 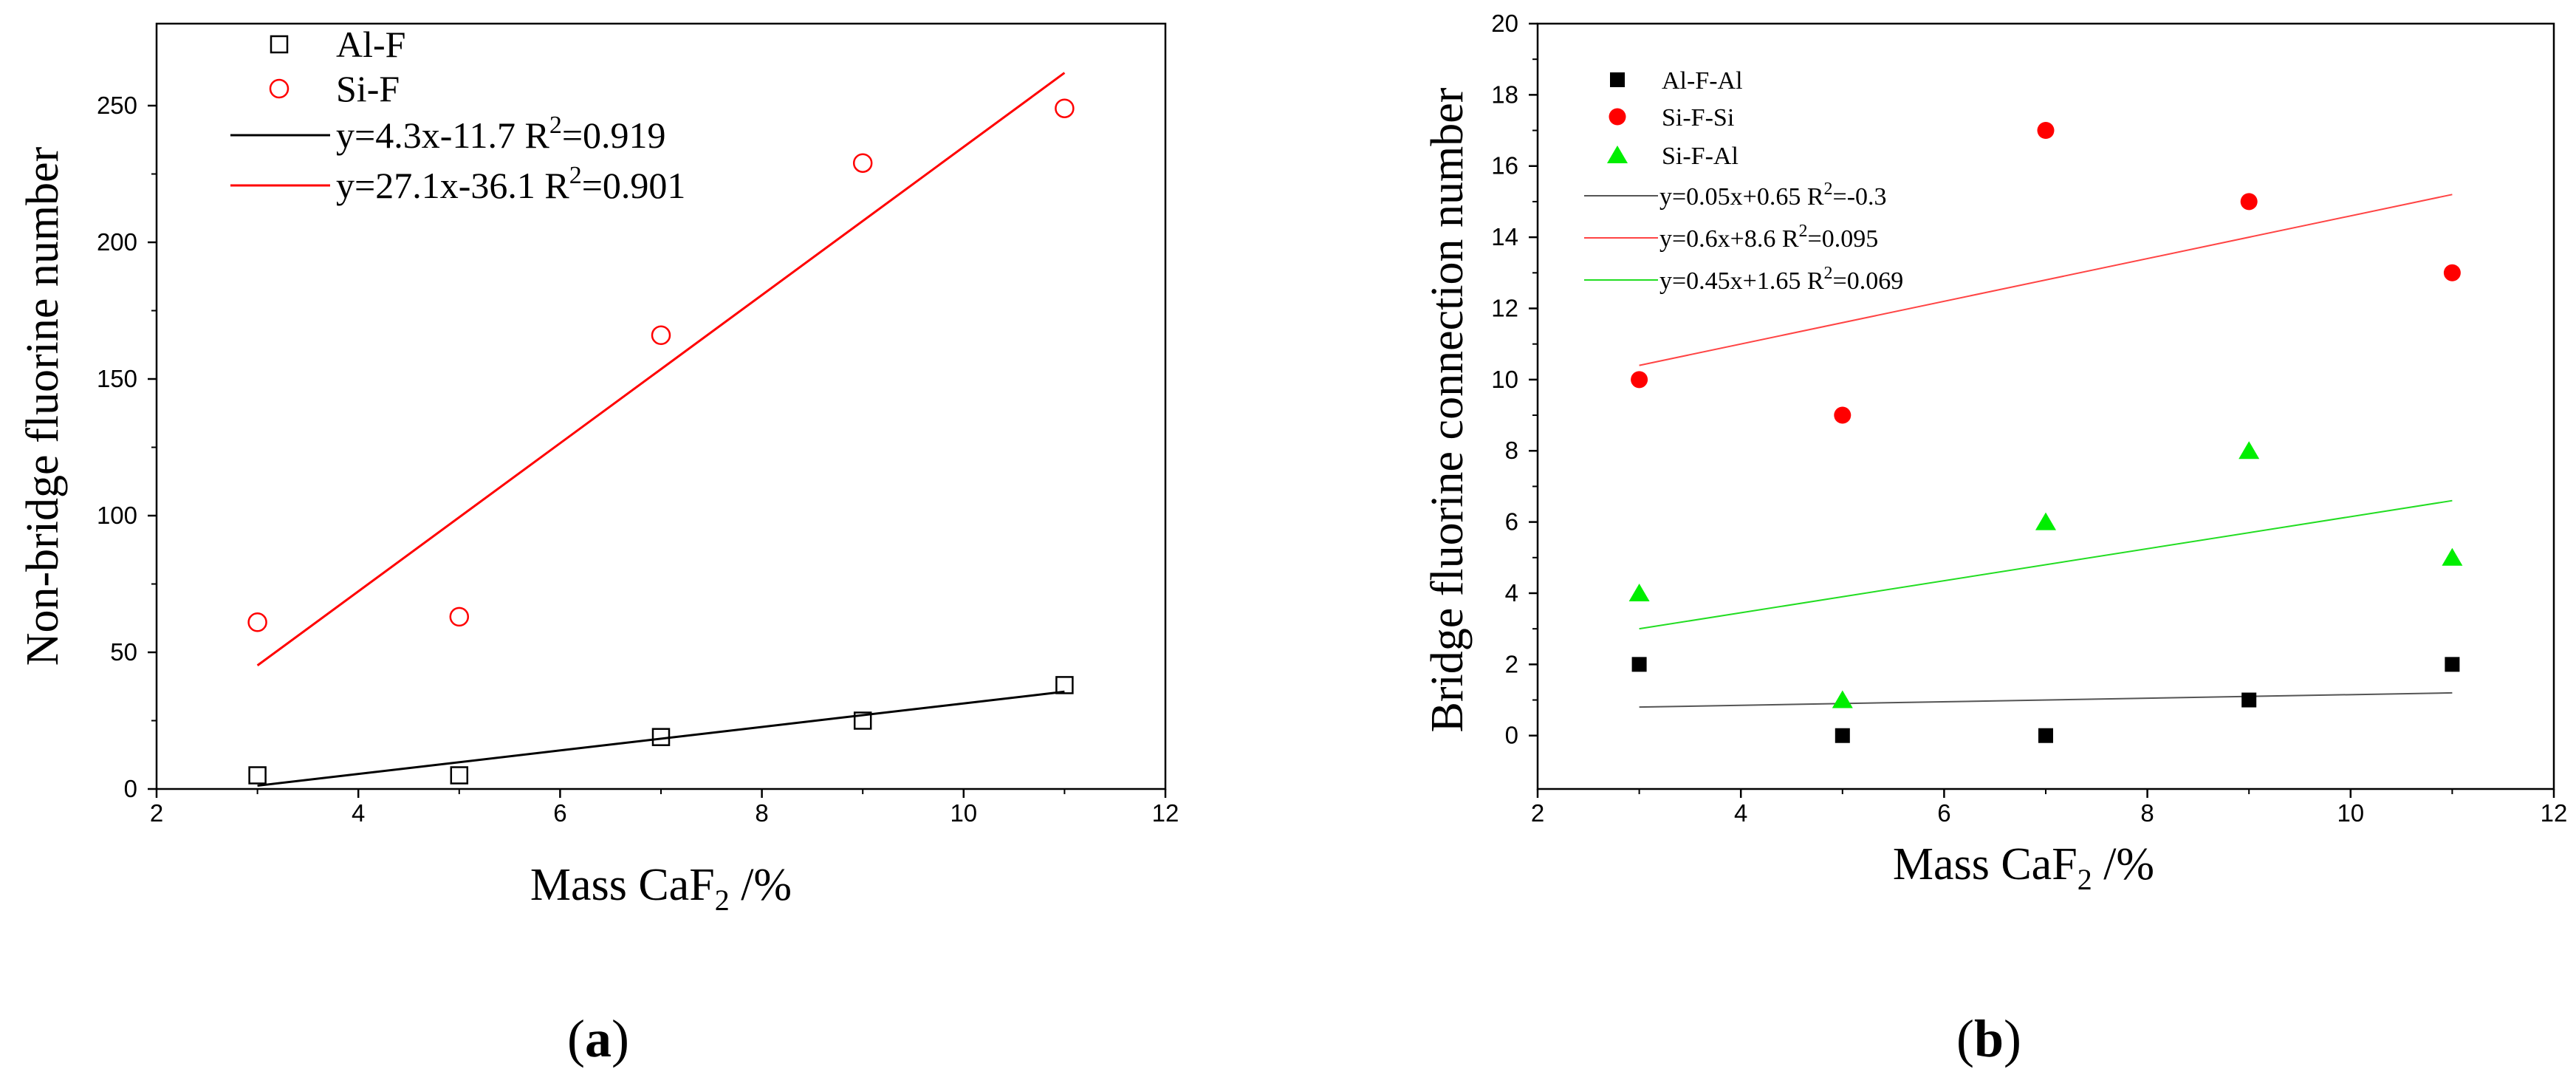 I want to click on legend-label-si-f: Si-F, so click(x=368, y=88).